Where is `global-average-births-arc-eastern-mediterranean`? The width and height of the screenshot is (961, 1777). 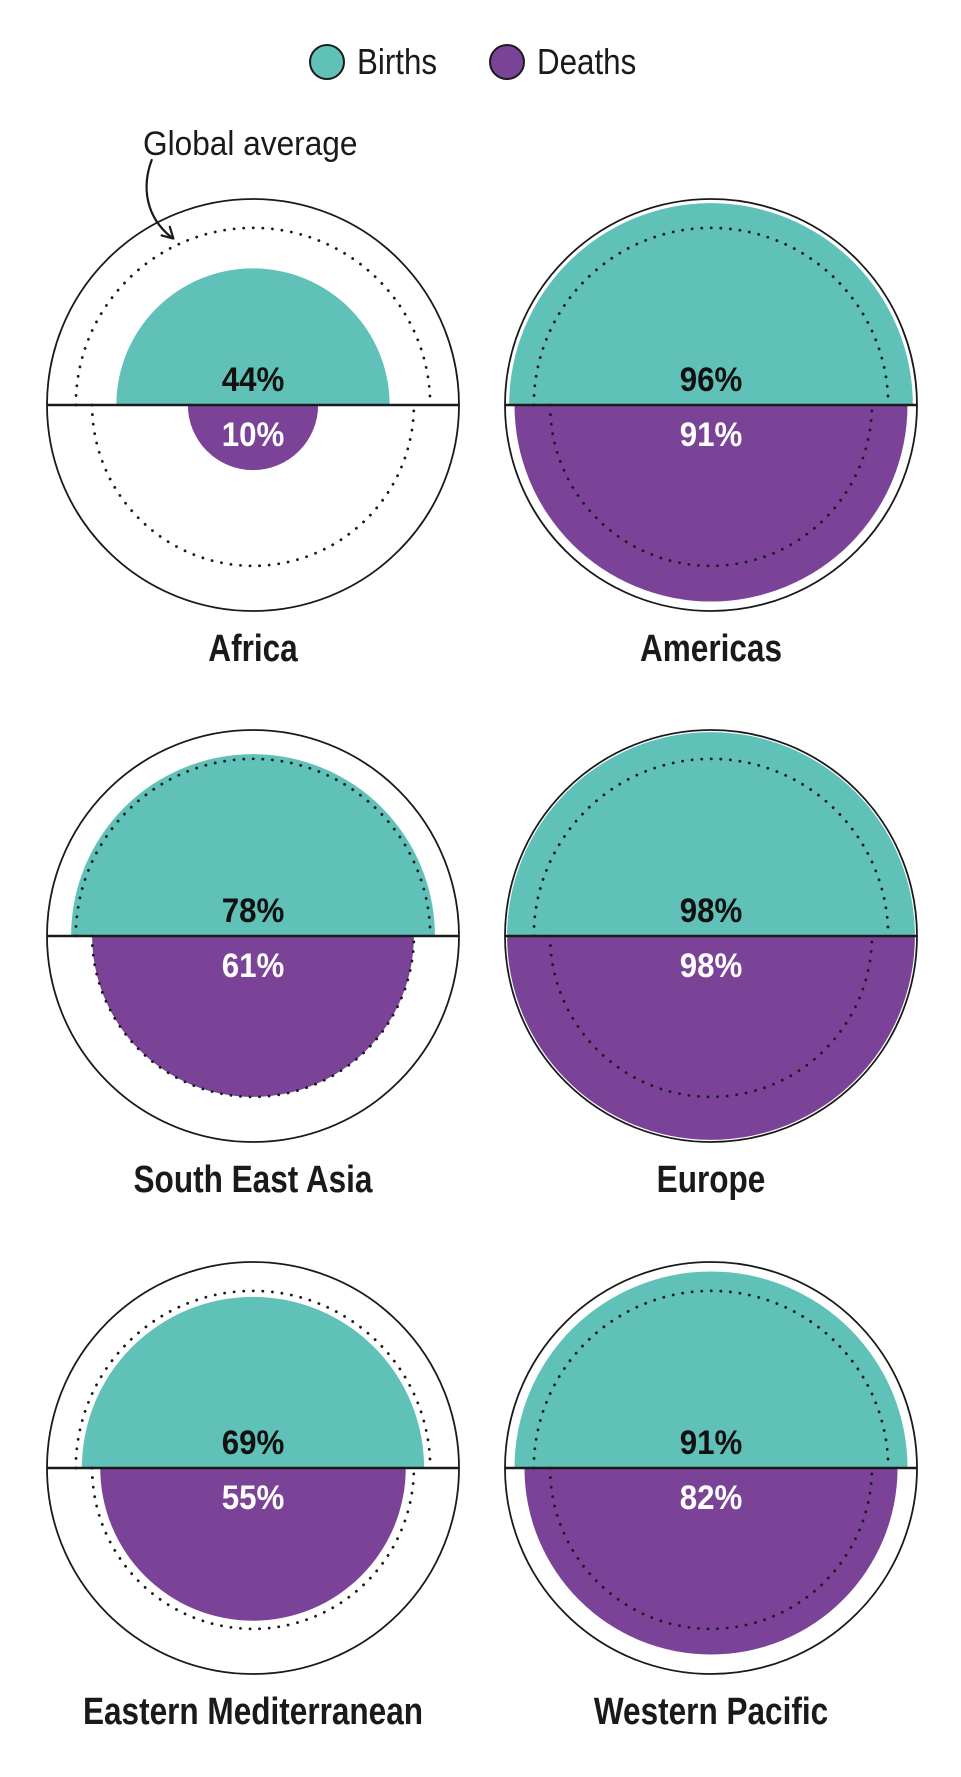 global-average-births-arc-eastern-mediterranean is located at coordinates (252, 1379).